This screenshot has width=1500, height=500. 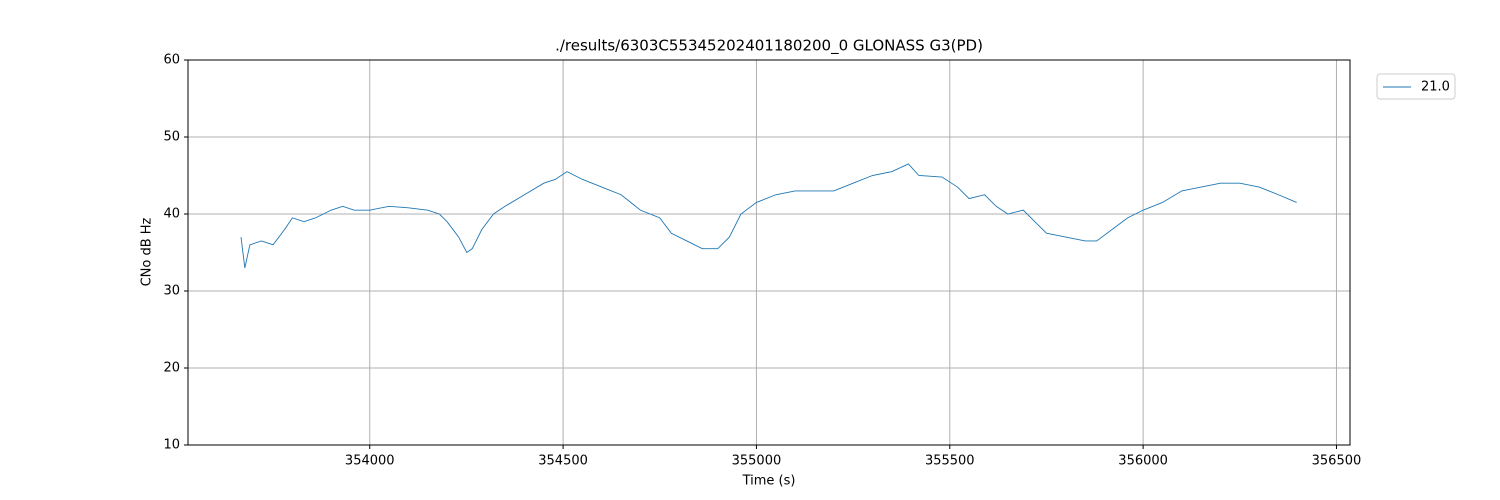 What do you see at coordinates (171, 368) in the screenshot?
I see `y-tick-label: 20` at bounding box center [171, 368].